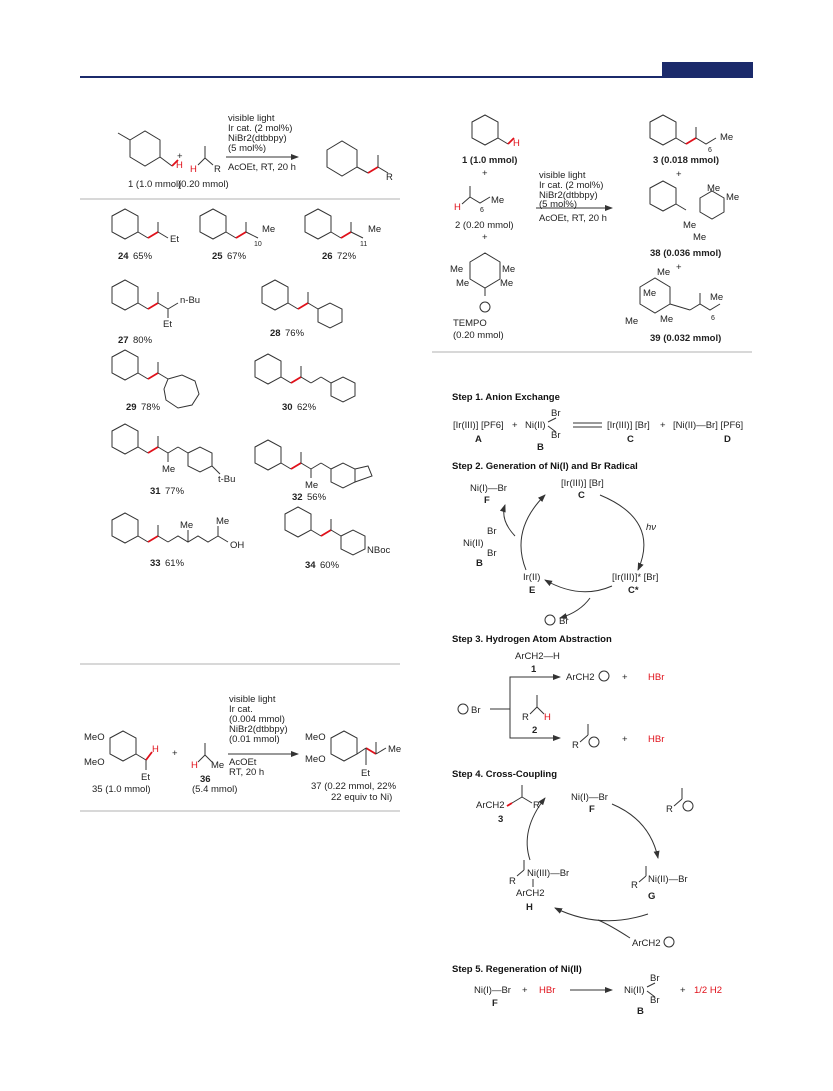 The height and width of the screenshot is (1091, 833). I want to click on scheme-text: (5 mol%), so click(558, 204).